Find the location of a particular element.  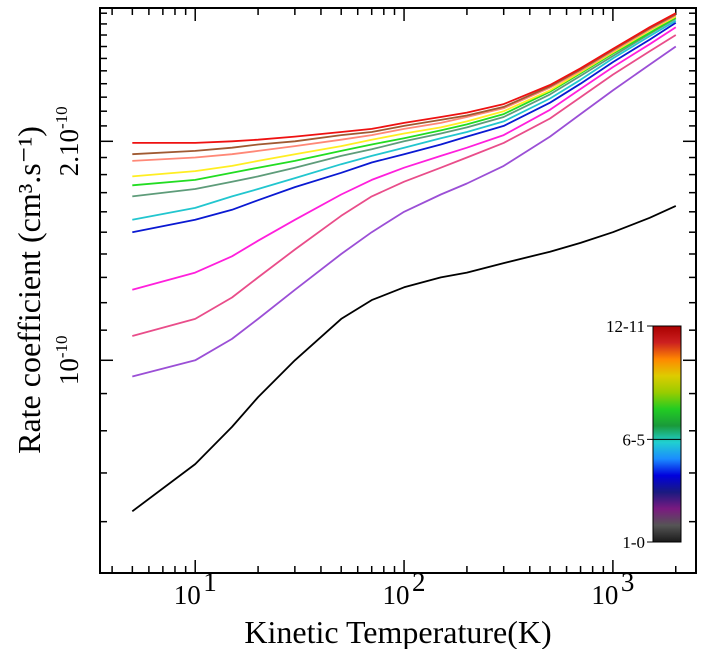

y-tick-label: 2.10-10 is located at coordinates (68, 141).